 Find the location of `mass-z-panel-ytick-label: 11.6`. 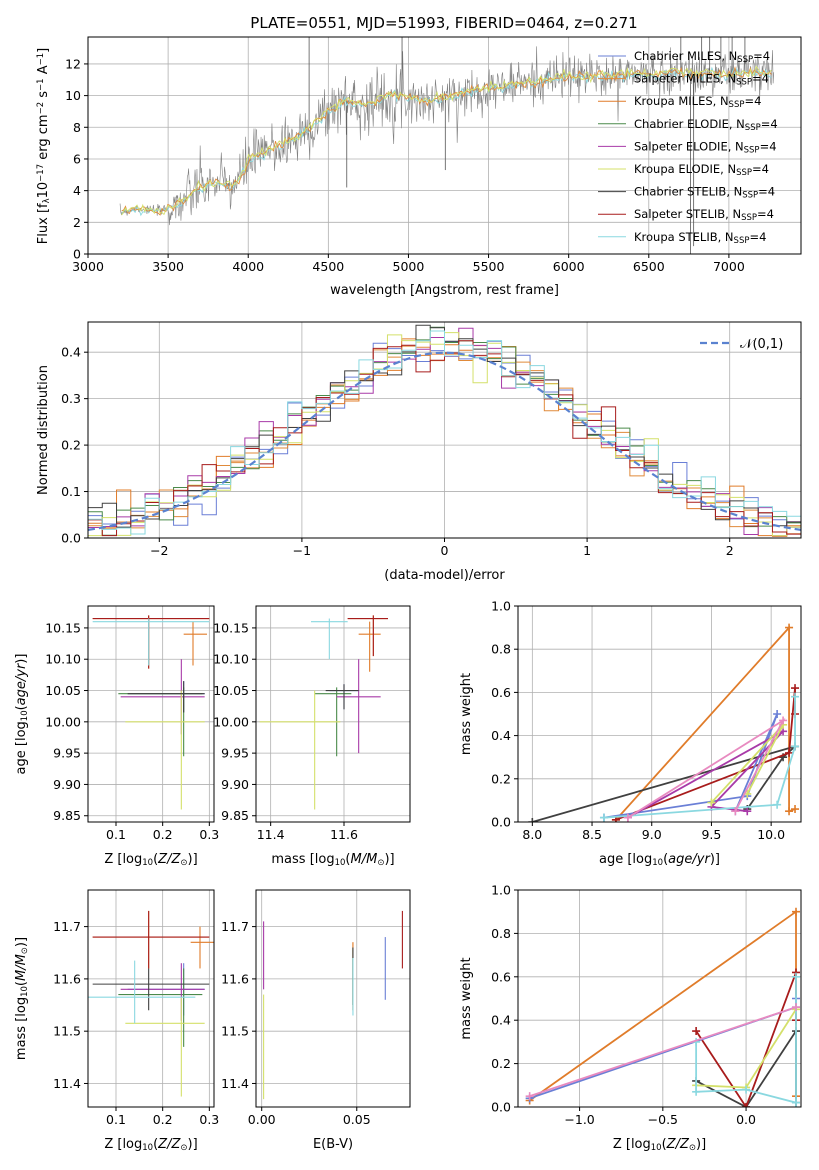

mass-z-panel-ytick-label: 11.6 is located at coordinates (67, 978).